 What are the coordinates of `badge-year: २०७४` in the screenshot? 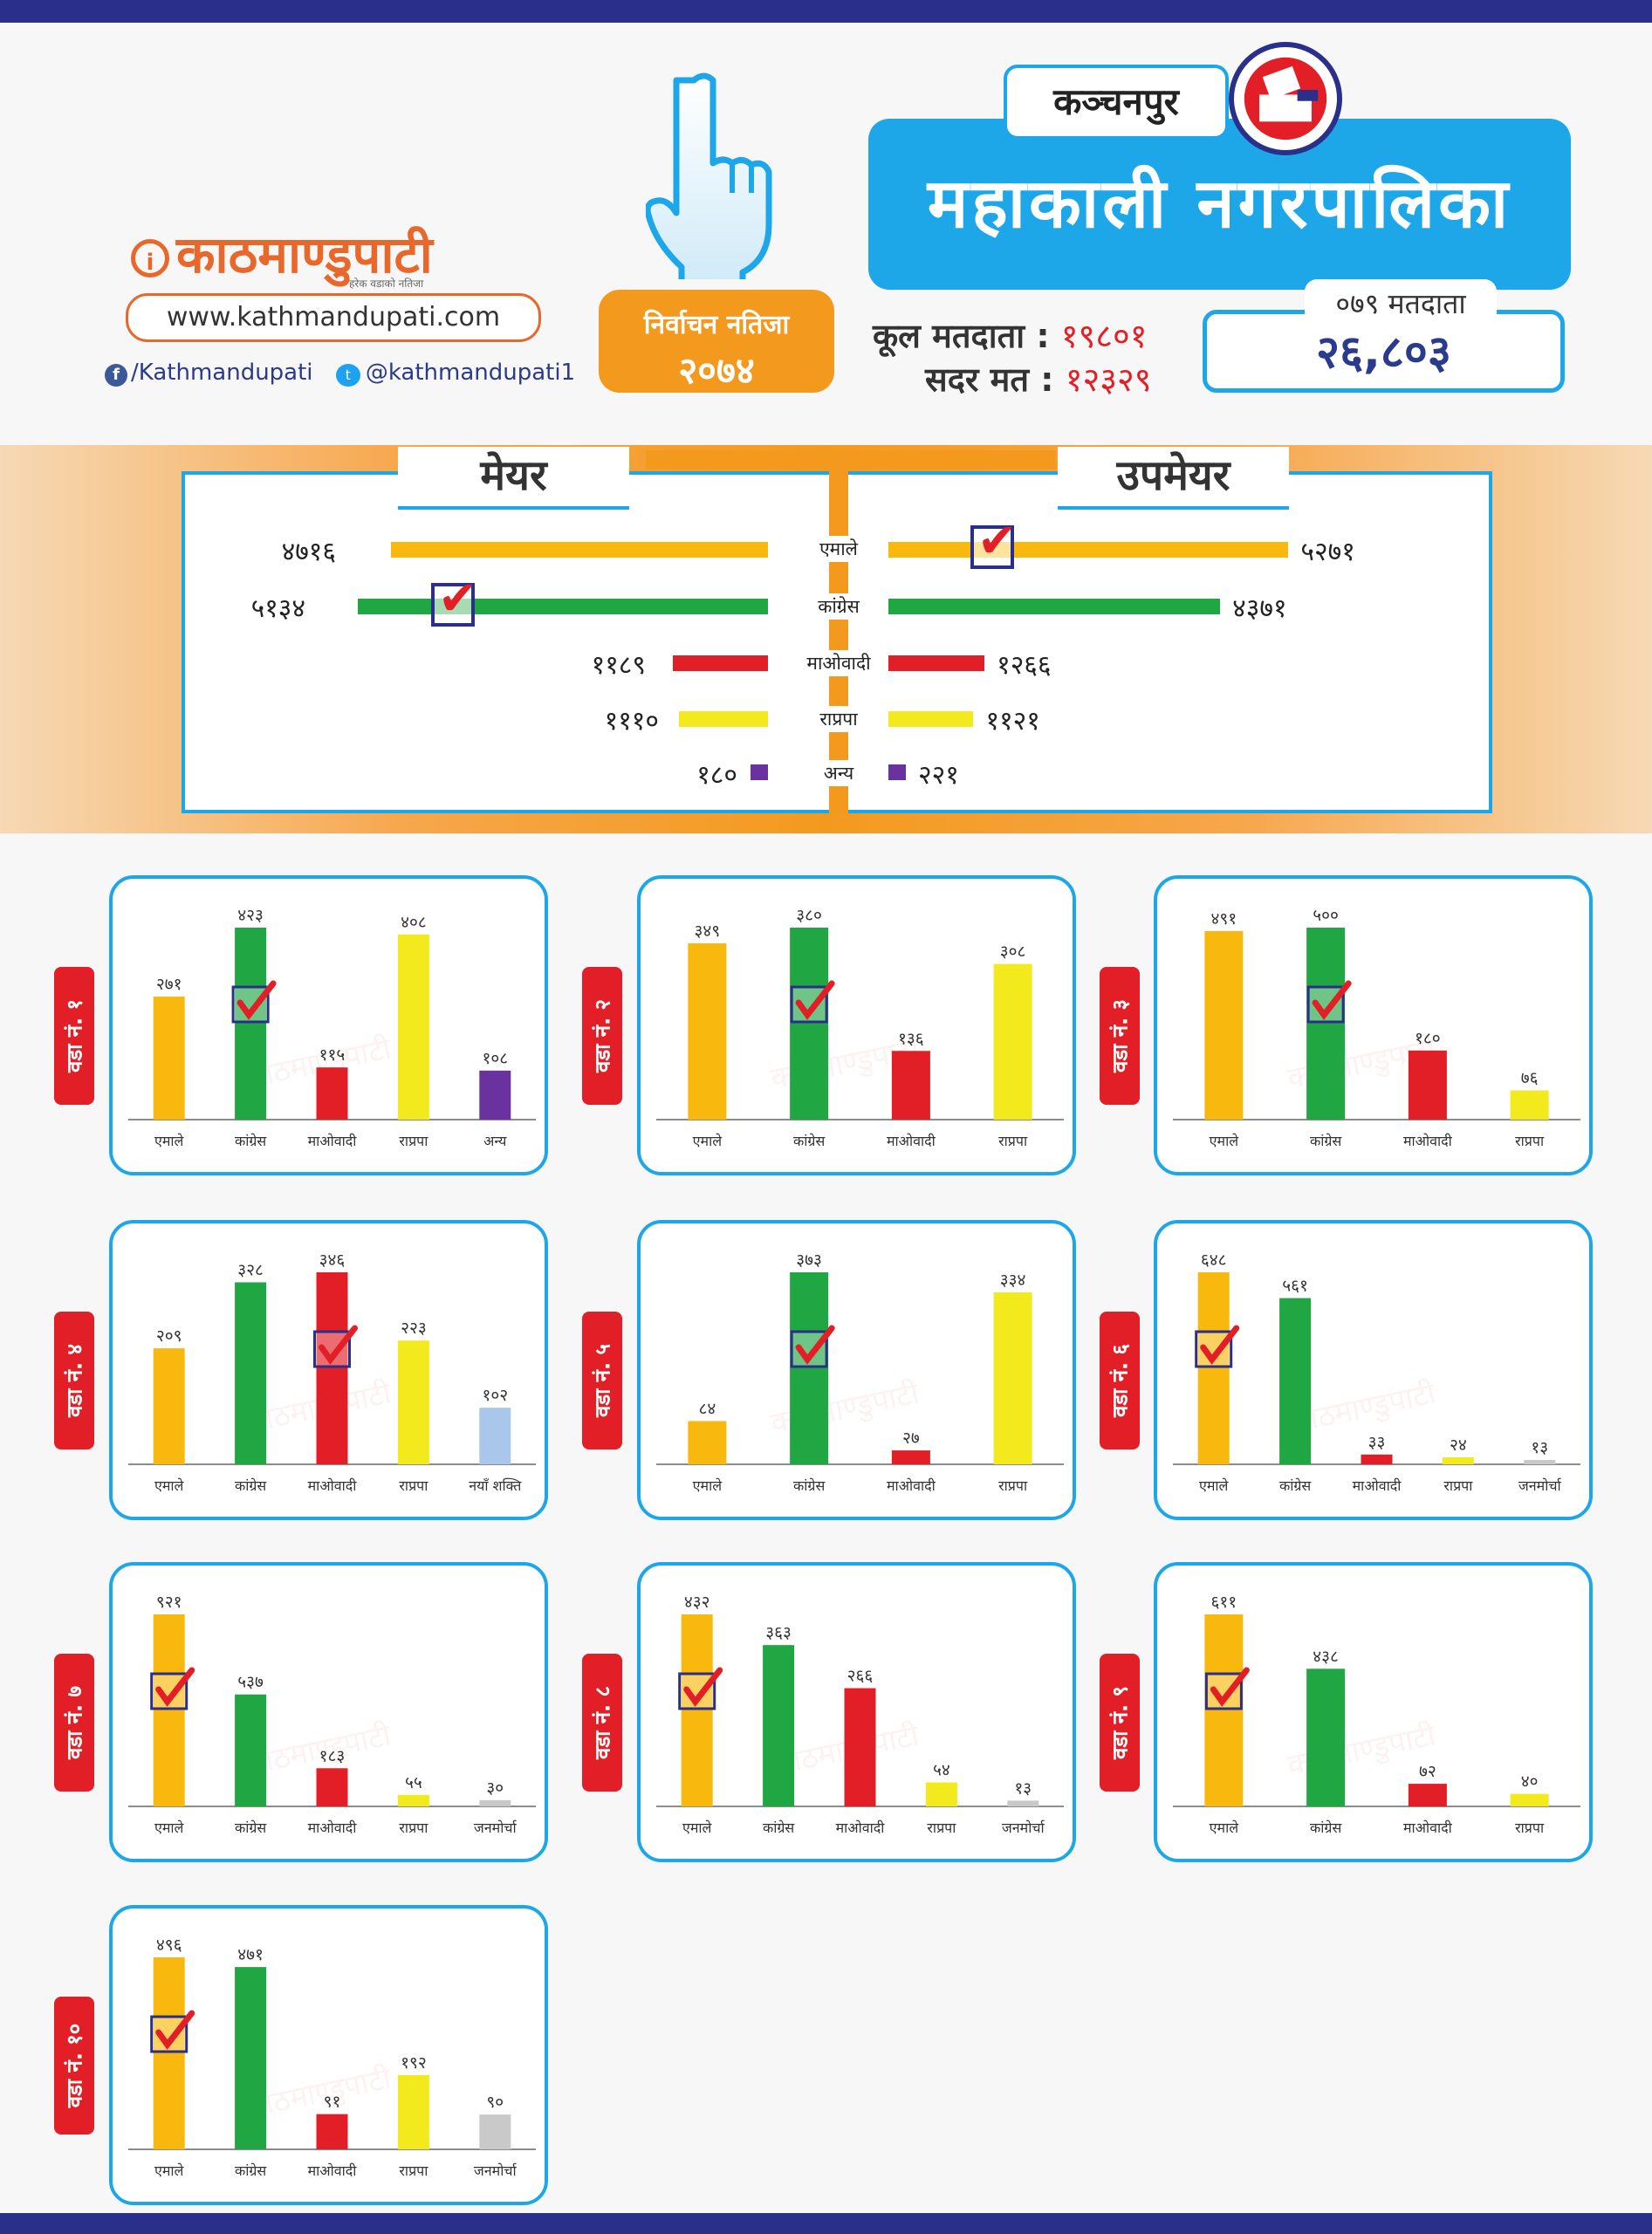 It's located at (716, 370).